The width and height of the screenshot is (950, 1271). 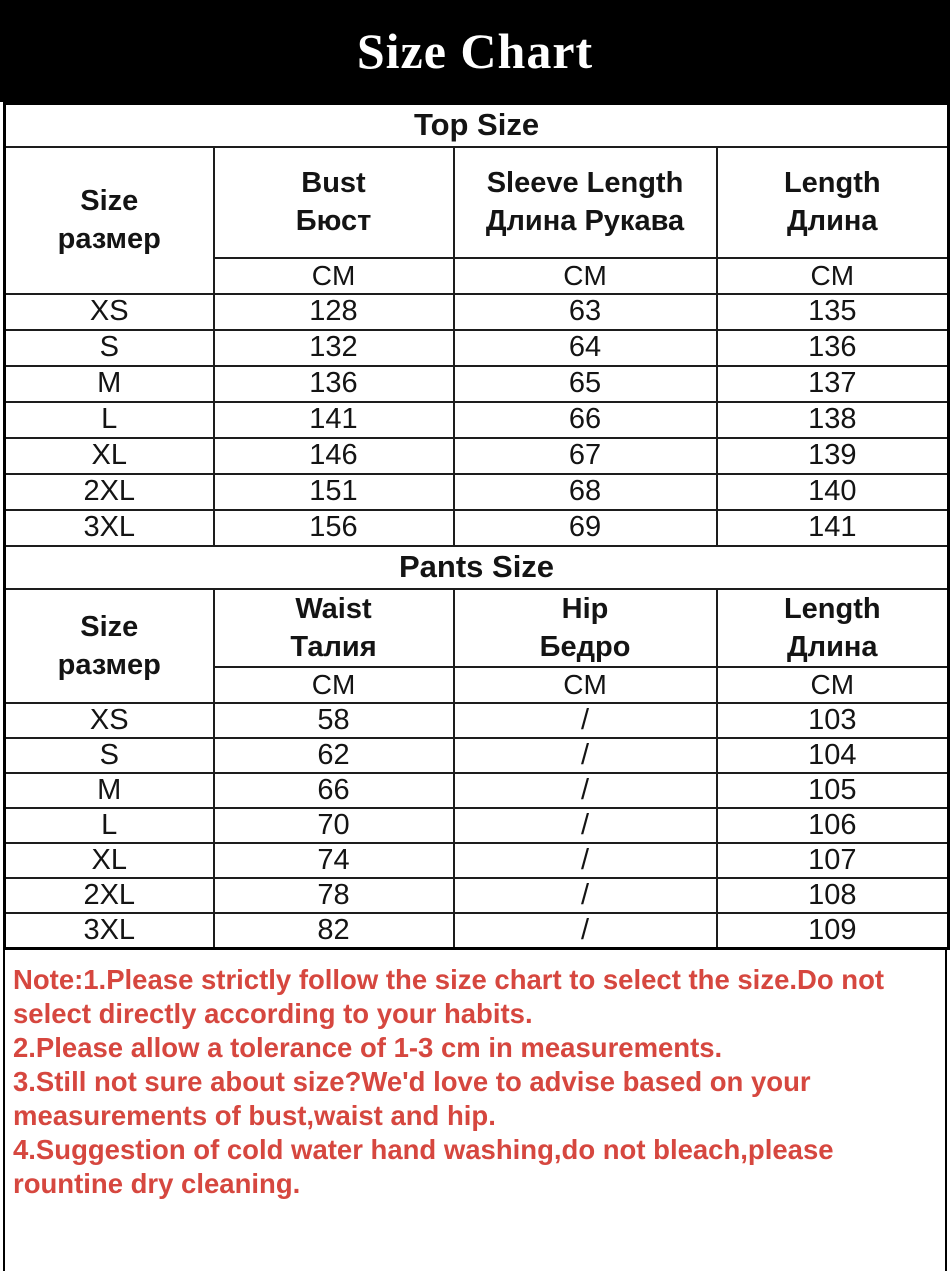 What do you see at coordinates (109, 239) in the screenshot?
I see `top-size-header-ru: размер` at bounding box center [109, 239].